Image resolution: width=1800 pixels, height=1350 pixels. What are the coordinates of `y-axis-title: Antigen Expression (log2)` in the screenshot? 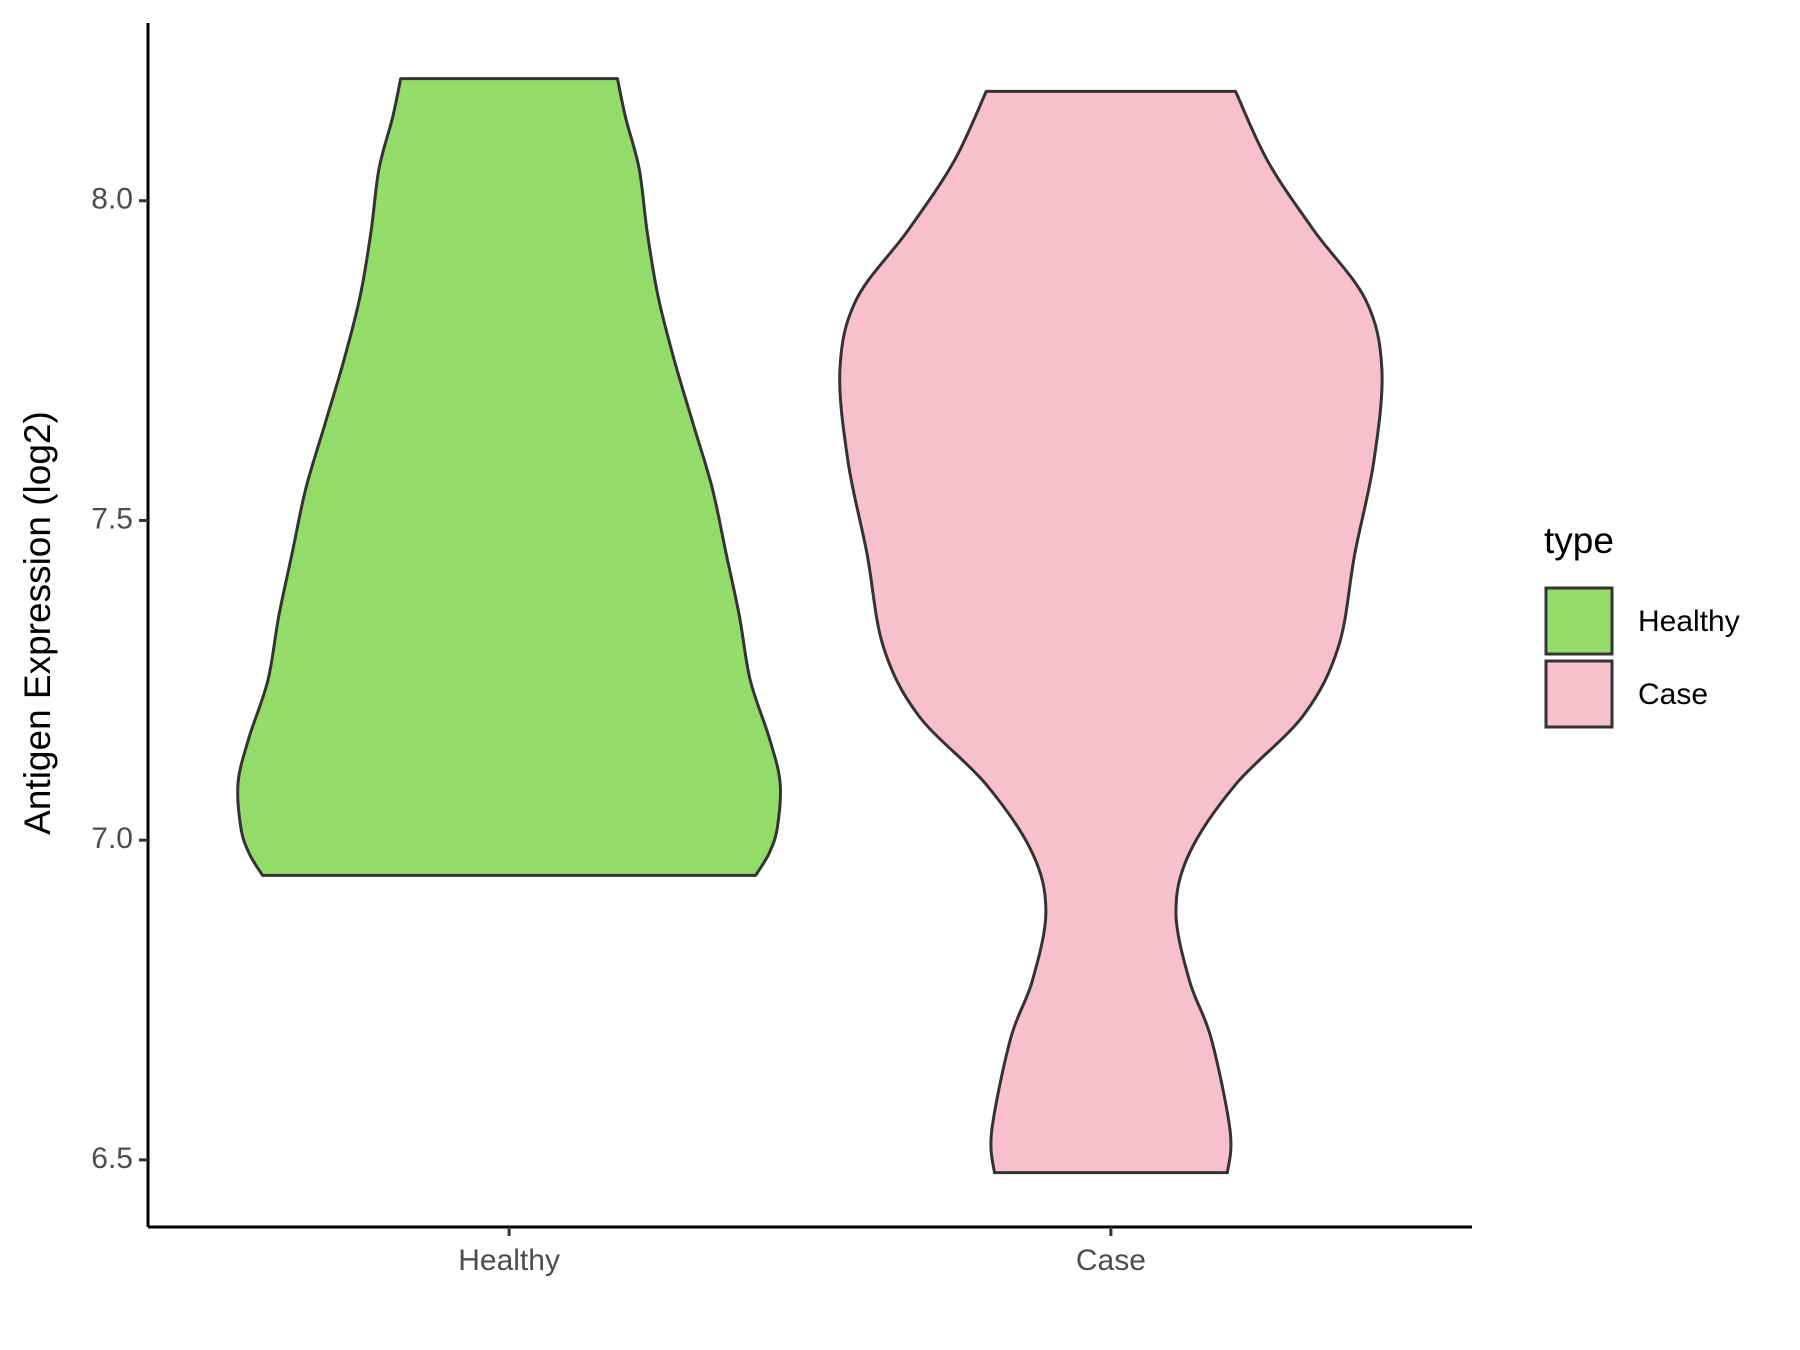 It's located at (37, 623).